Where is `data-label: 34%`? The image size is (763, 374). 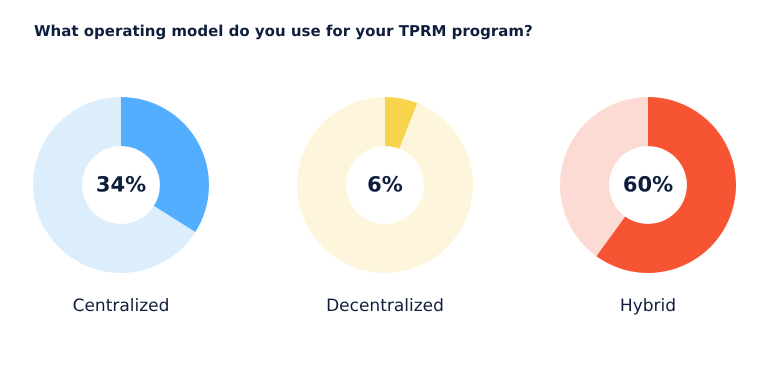
data-label: 34% is located at coordinates (121, 184).